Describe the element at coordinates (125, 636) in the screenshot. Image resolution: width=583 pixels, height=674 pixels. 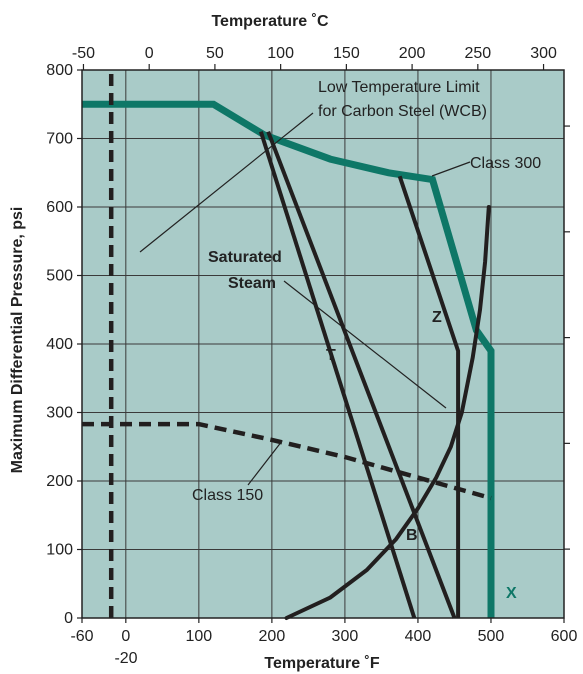
I see `x-tick-label: 0` at that location.